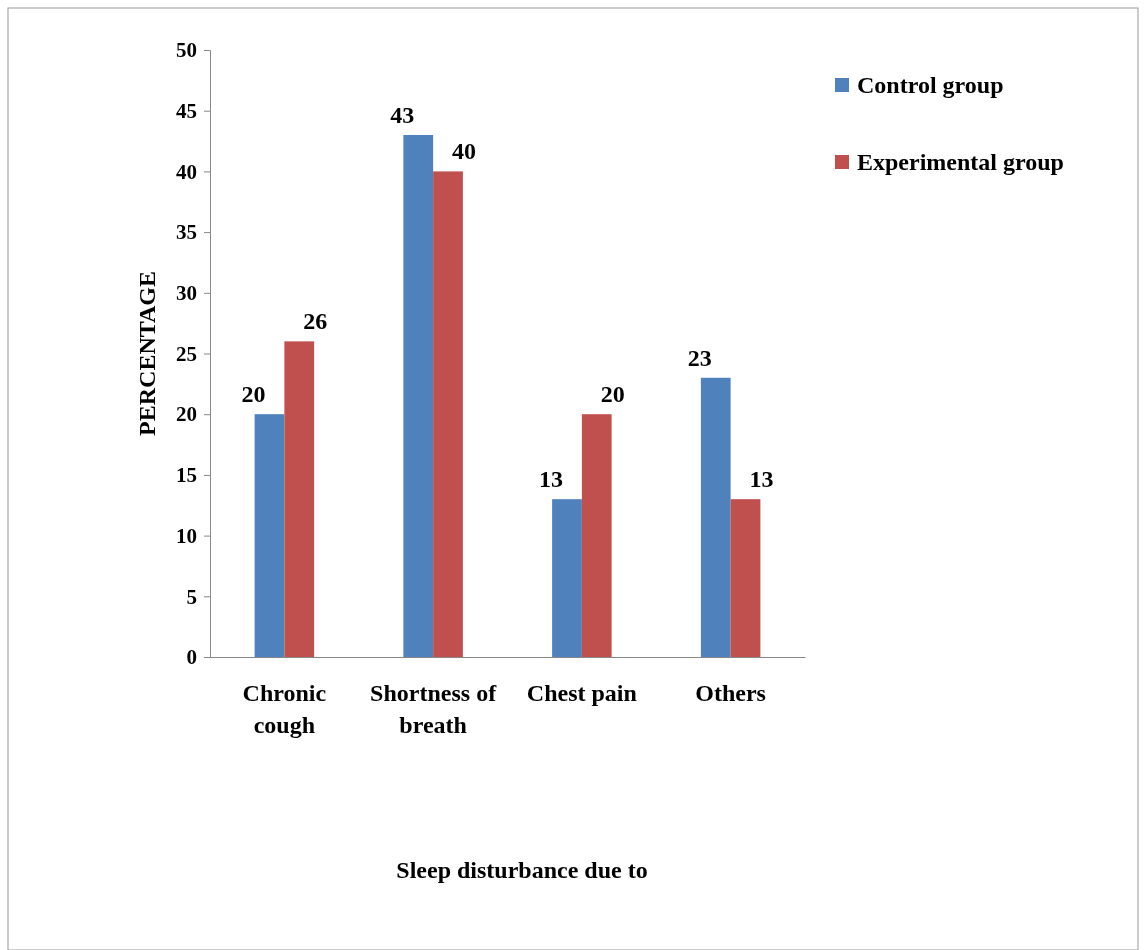  I want to click on x-tick-label: Shortness of breath, so click(434, 709).